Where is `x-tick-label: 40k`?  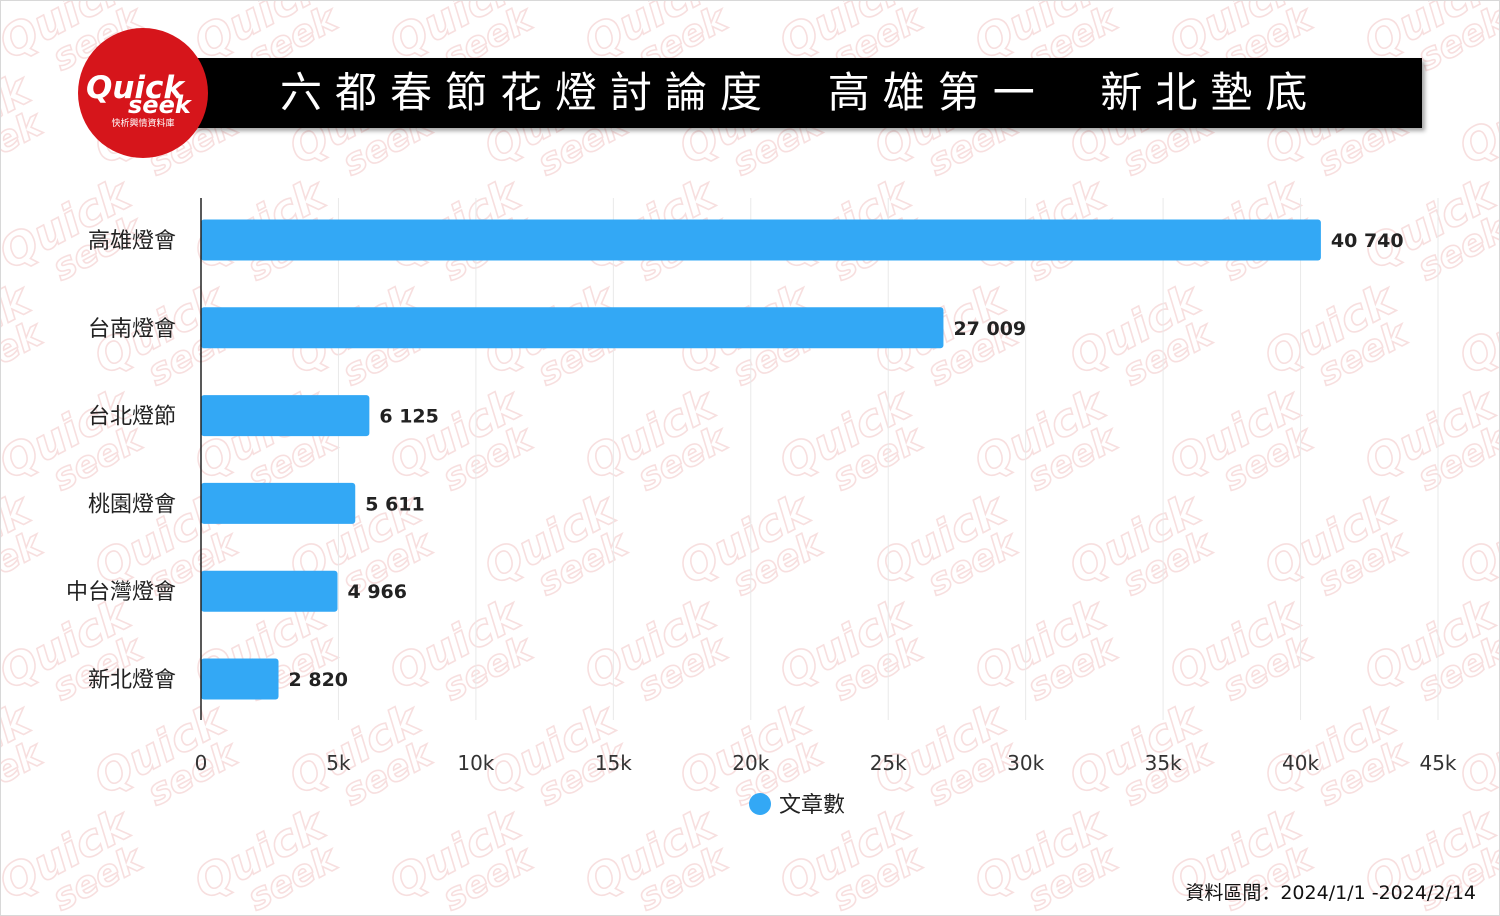
x-tick-label: 40k is located at coordinates (1300, 763).